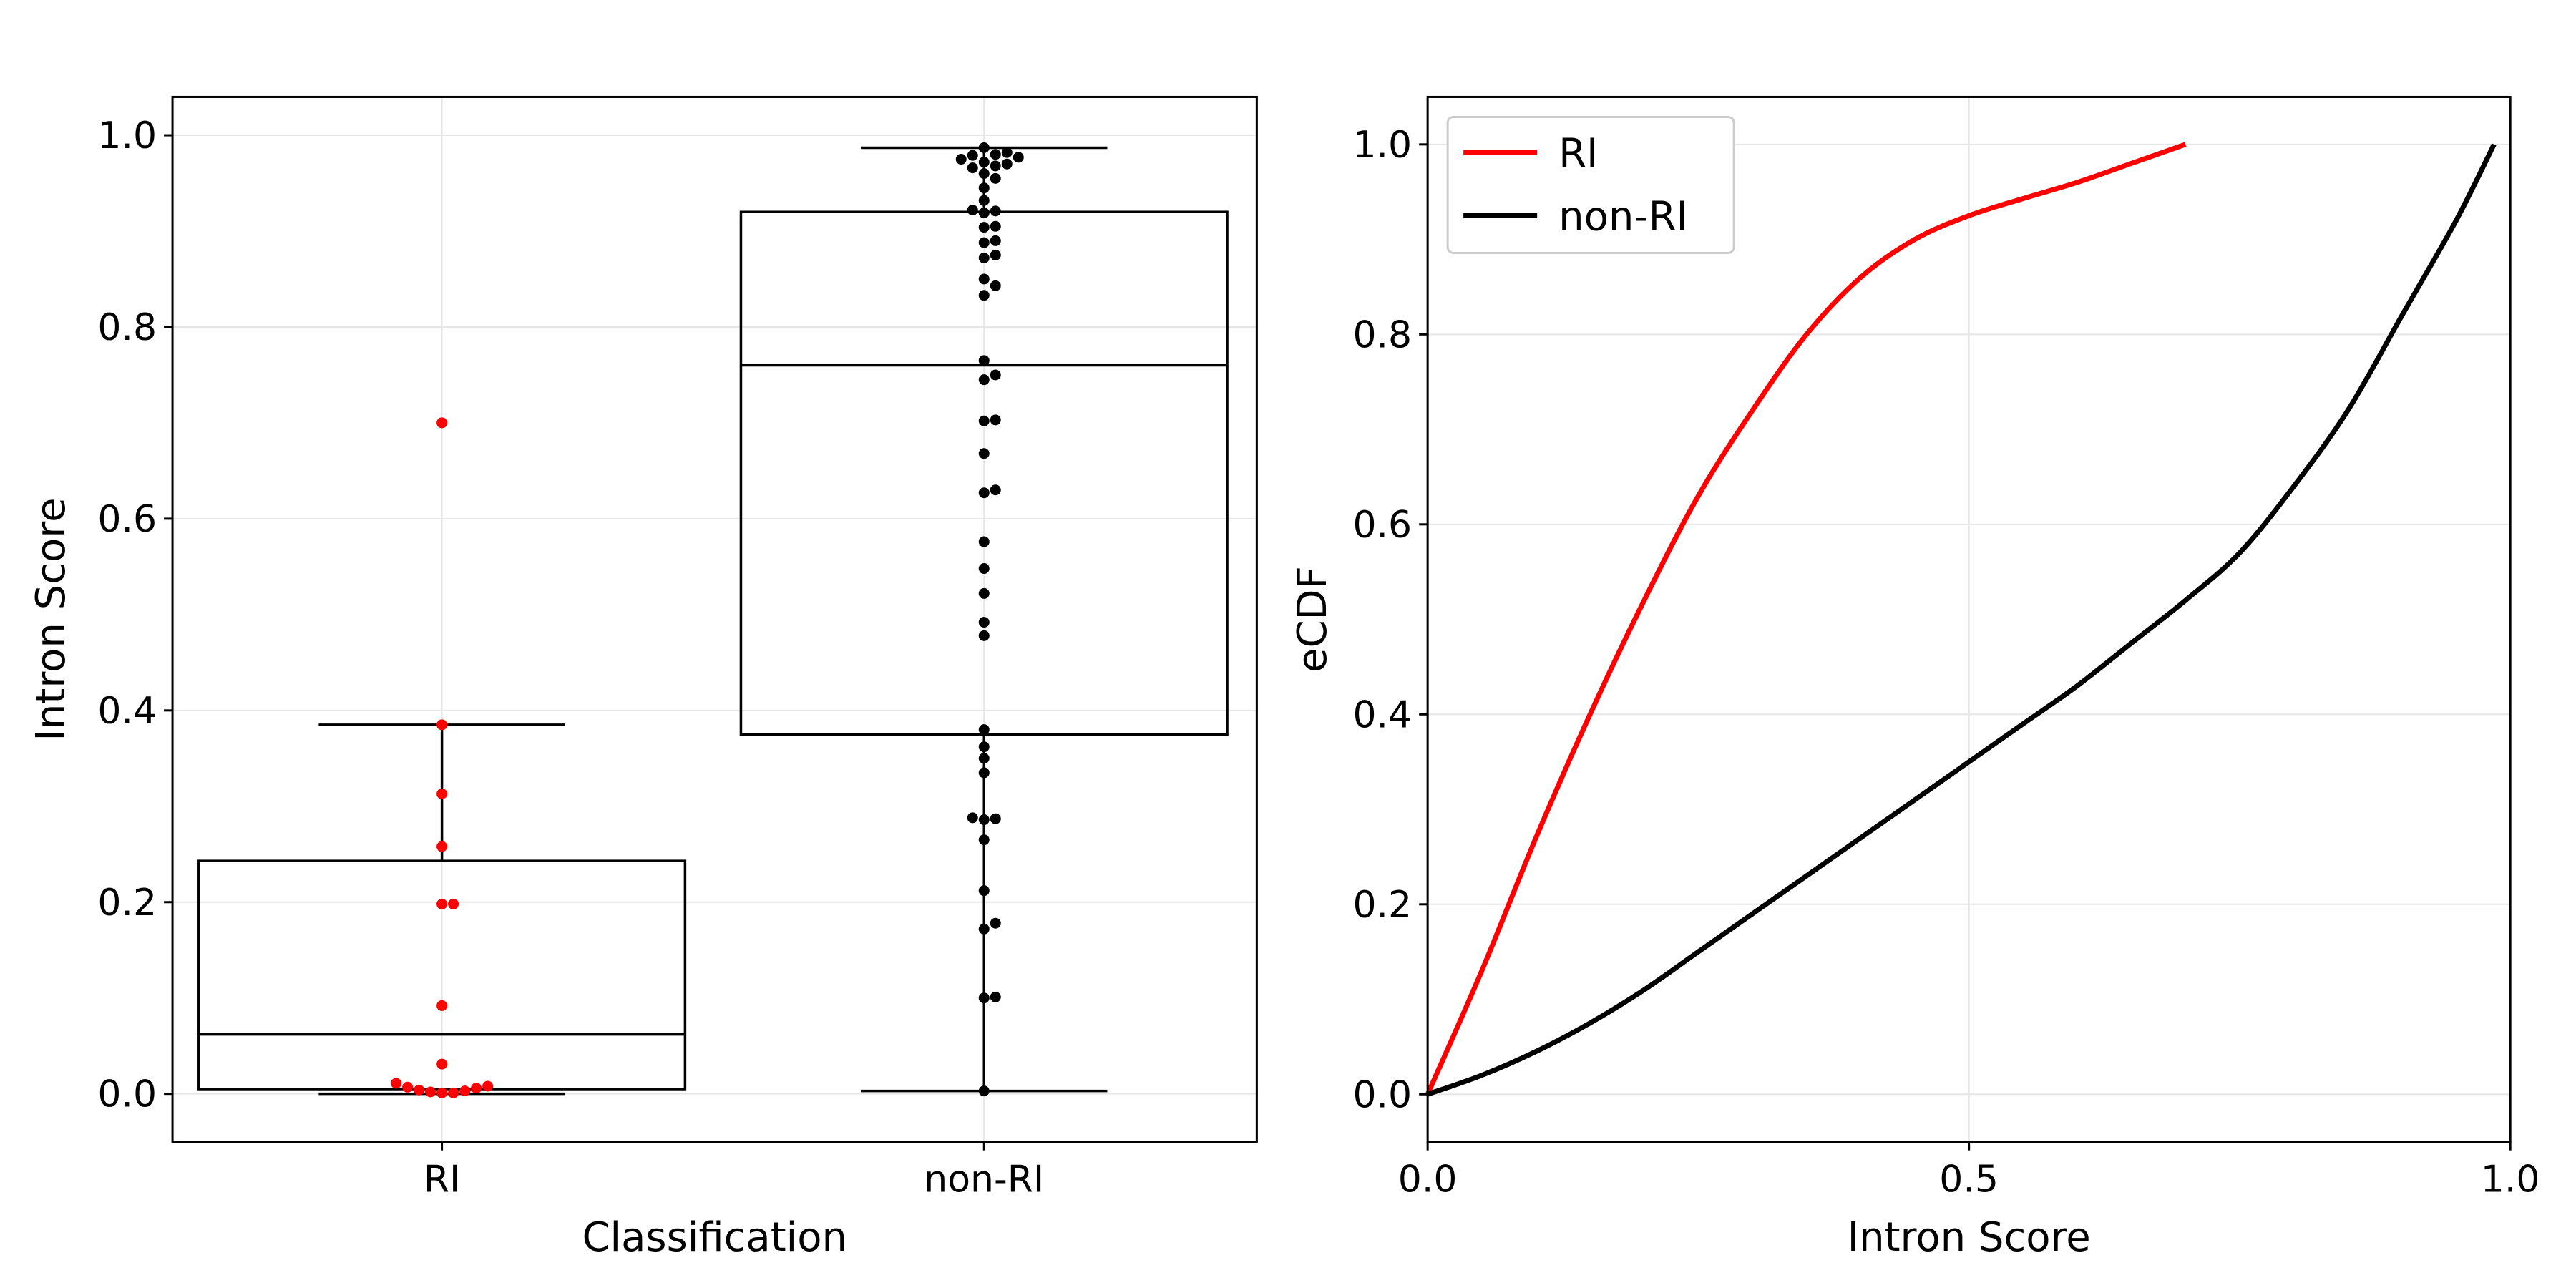 This screenshot has height=1288, width=2576. What do you see at coordinates (984, 1179) in the screenshot?
I see `x-tick-label: non-RI` at bounding box center [984, 1179].